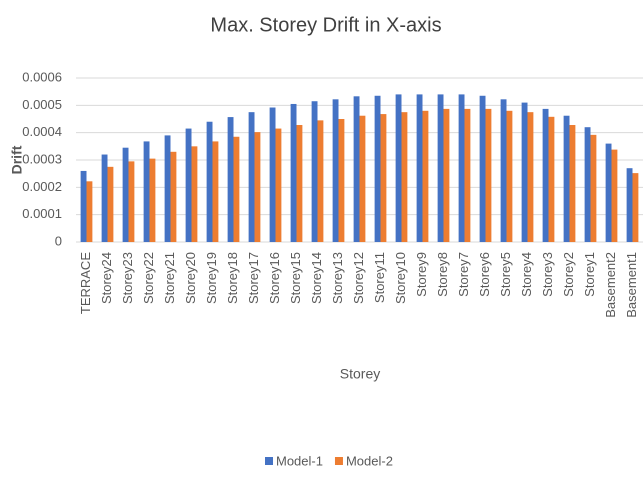  What do you see at coordinates (190, 278) in the screenshot?
I see `x-tick-label: Storey20` at bounding box center [190, 278].